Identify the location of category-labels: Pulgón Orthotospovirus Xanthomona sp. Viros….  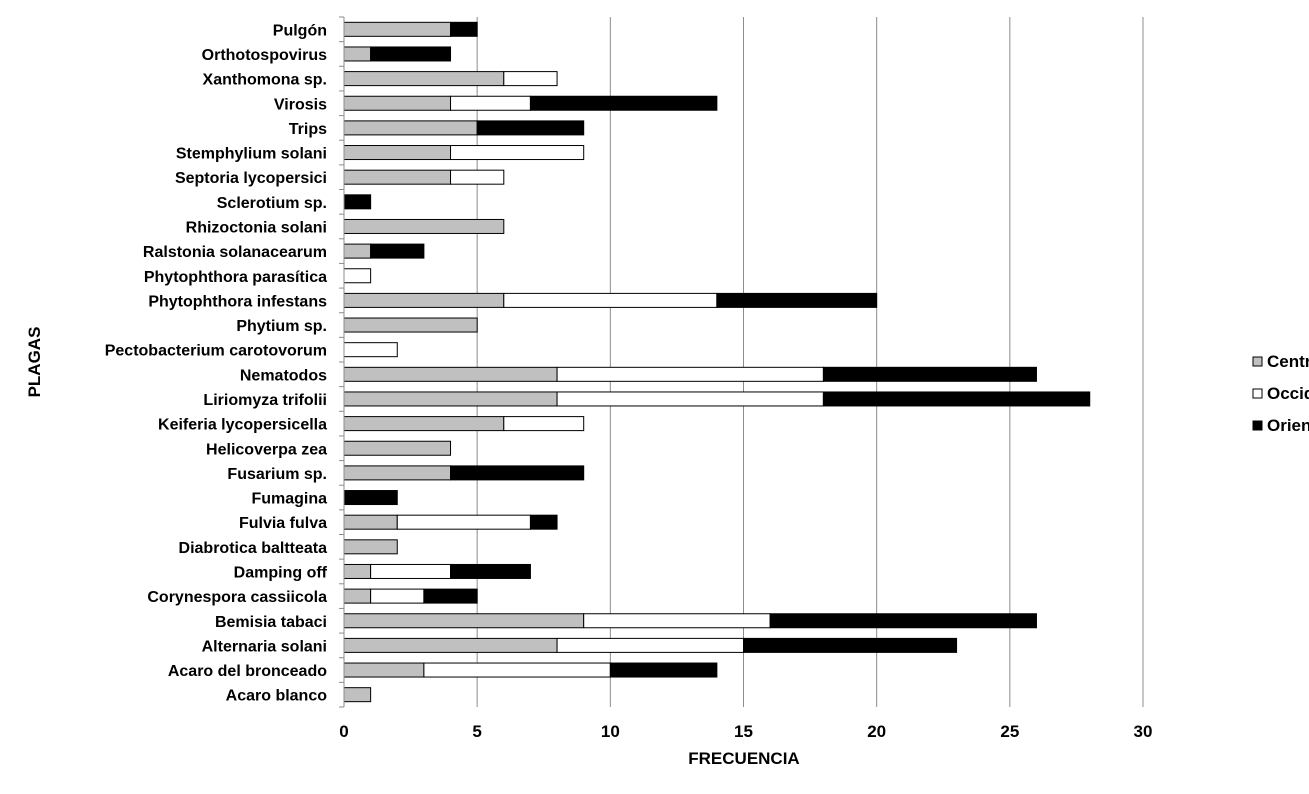
(216, 363).